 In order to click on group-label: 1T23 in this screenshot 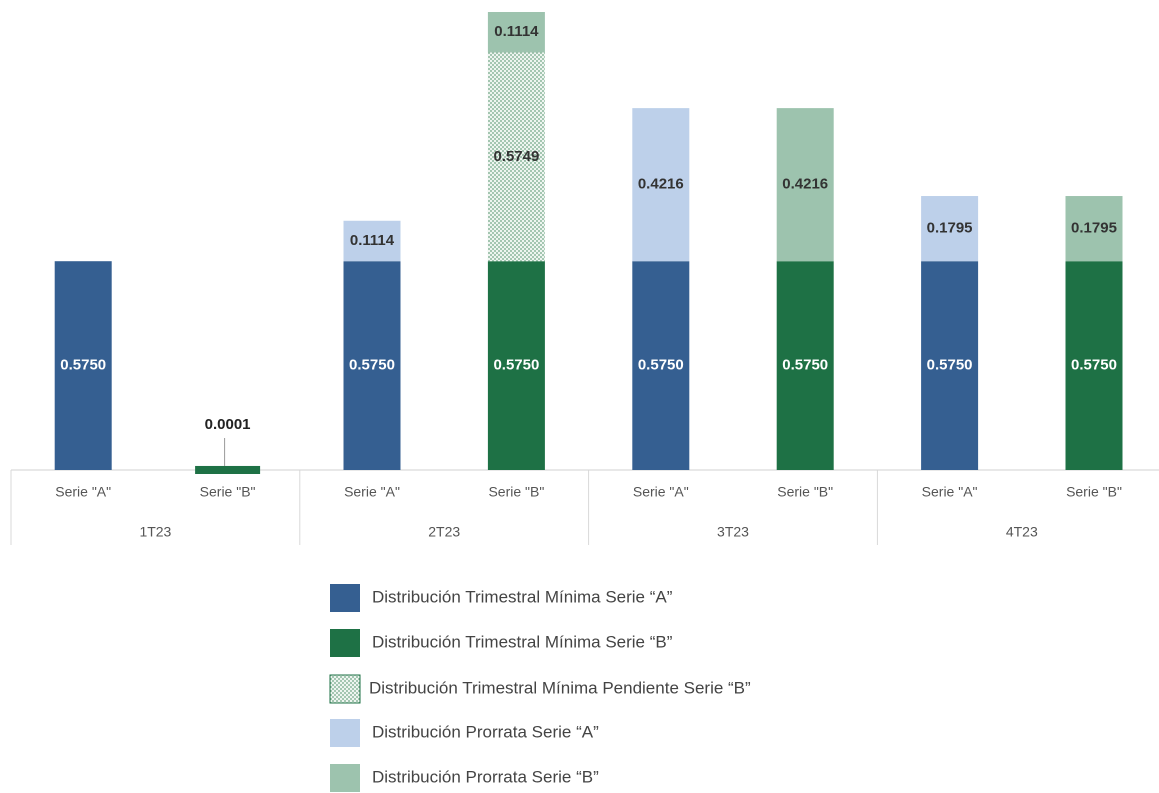, I will do `click(155, 532)`.